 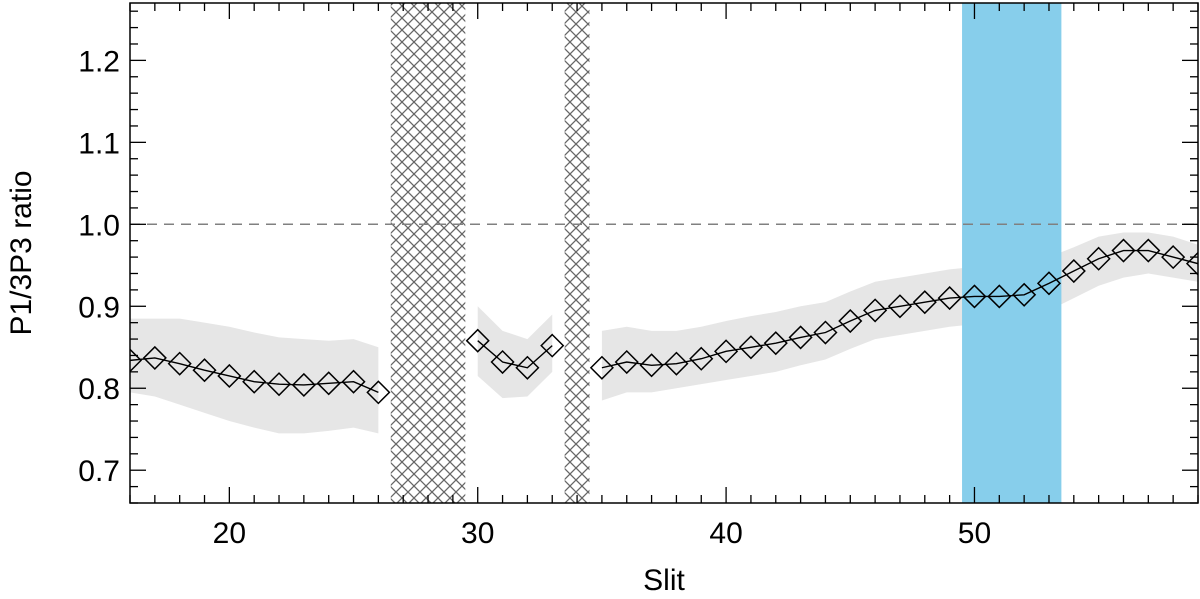 I want to click on x-axis-label: Slit, so click(x=664, y=580).